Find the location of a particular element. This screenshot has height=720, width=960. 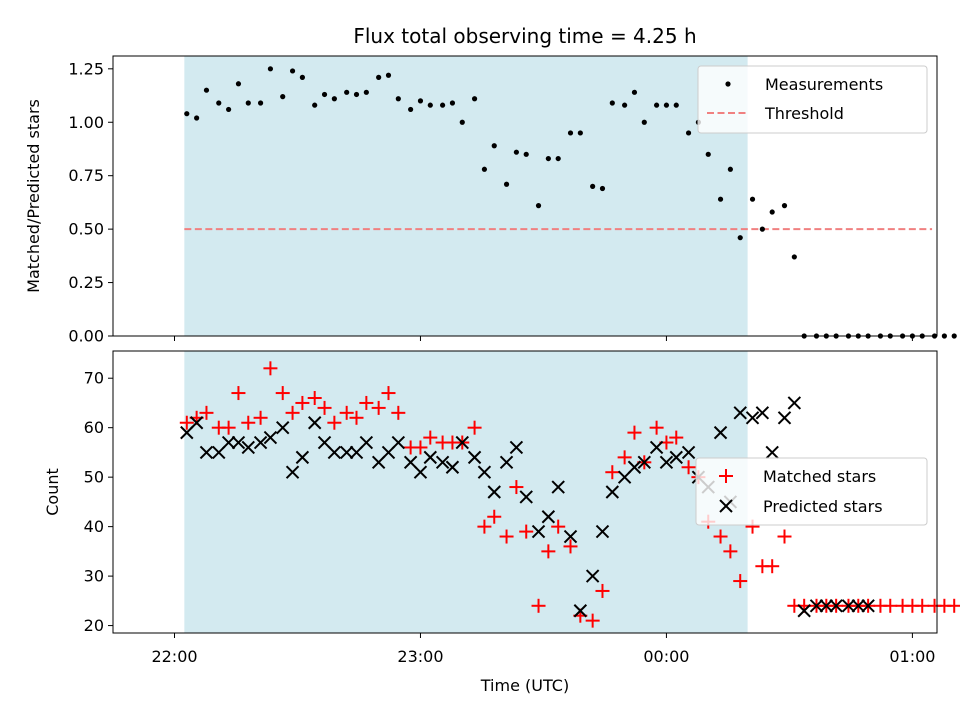

bottom-y-axis-label: Count is located at coordinates (52, 492).